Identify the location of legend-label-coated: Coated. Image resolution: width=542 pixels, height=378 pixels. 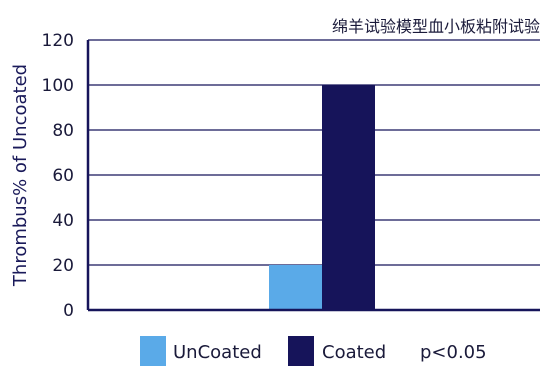
(354, 352).